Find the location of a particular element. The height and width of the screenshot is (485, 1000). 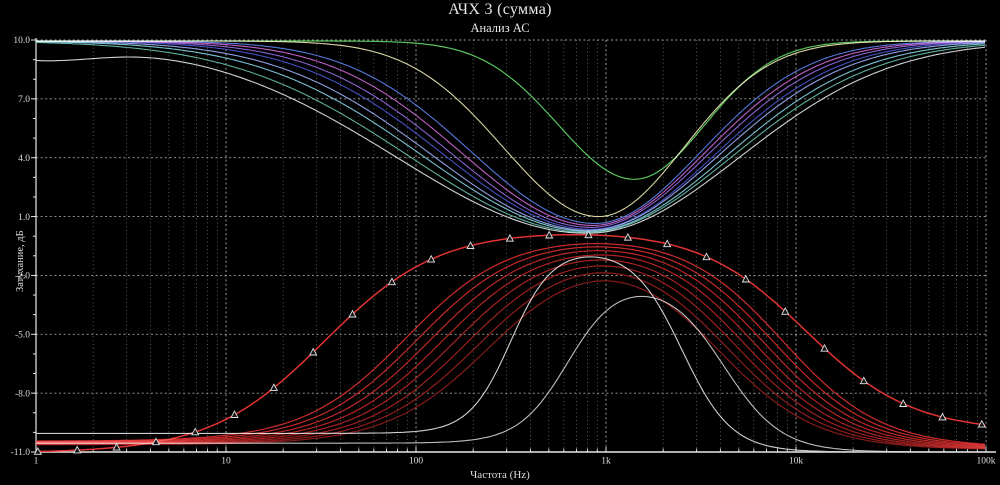

y-tick-label: -2.0 is located at coordinates (22, 277).